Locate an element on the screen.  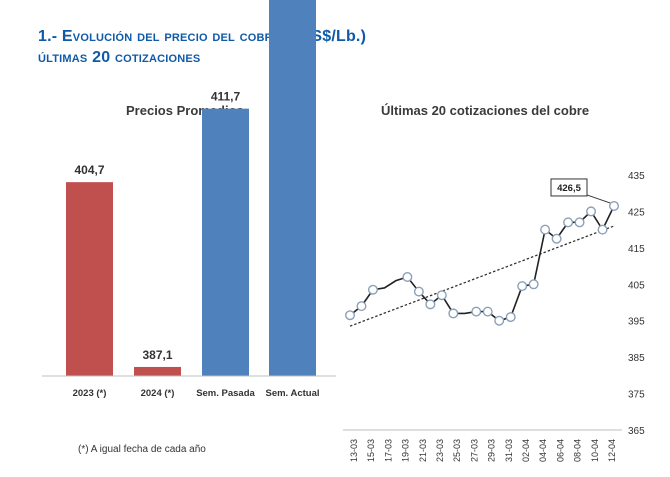
heading-line-2: últimas 20 cotizaciones is located at coordinates (119, 57).